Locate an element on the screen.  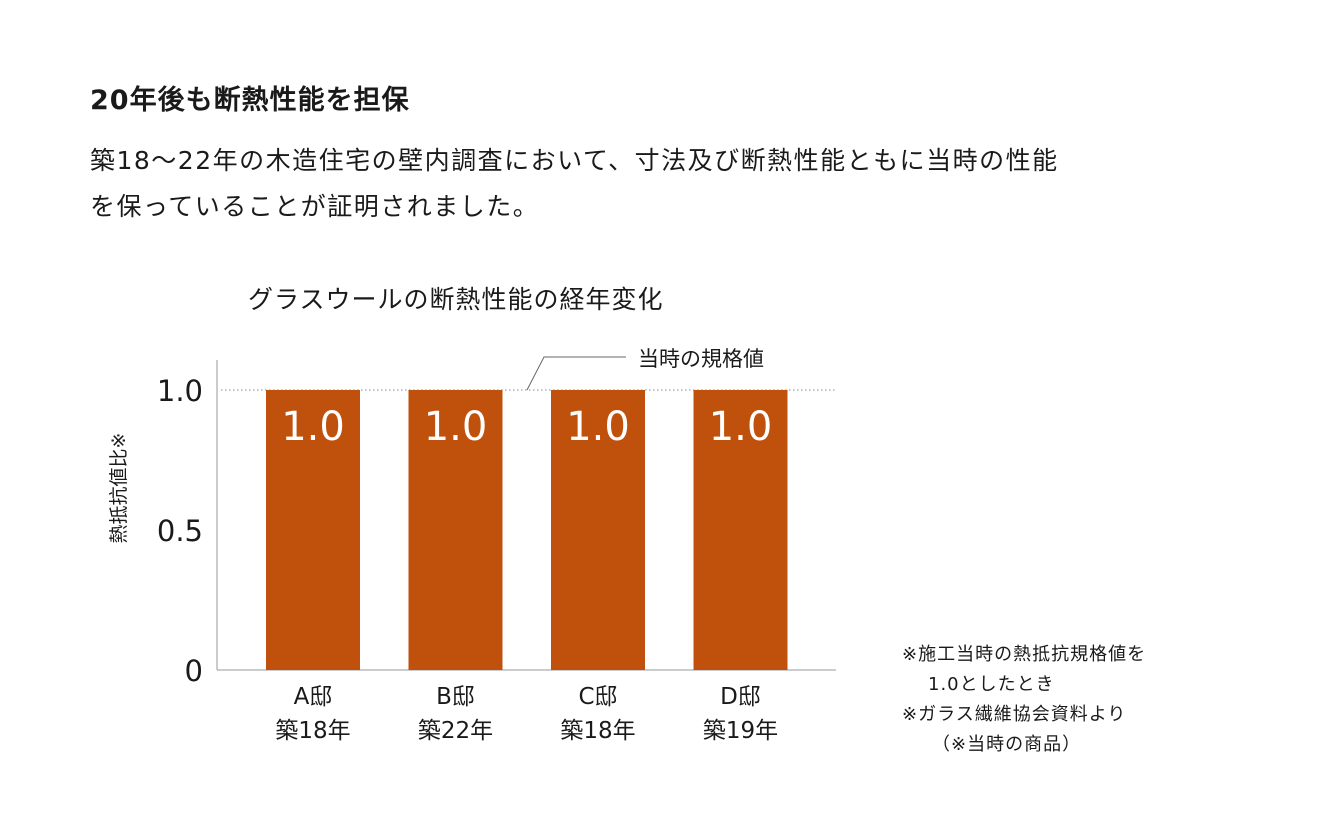
reference-line-label: 当時の規格値 is located at coordinates (701, 359).